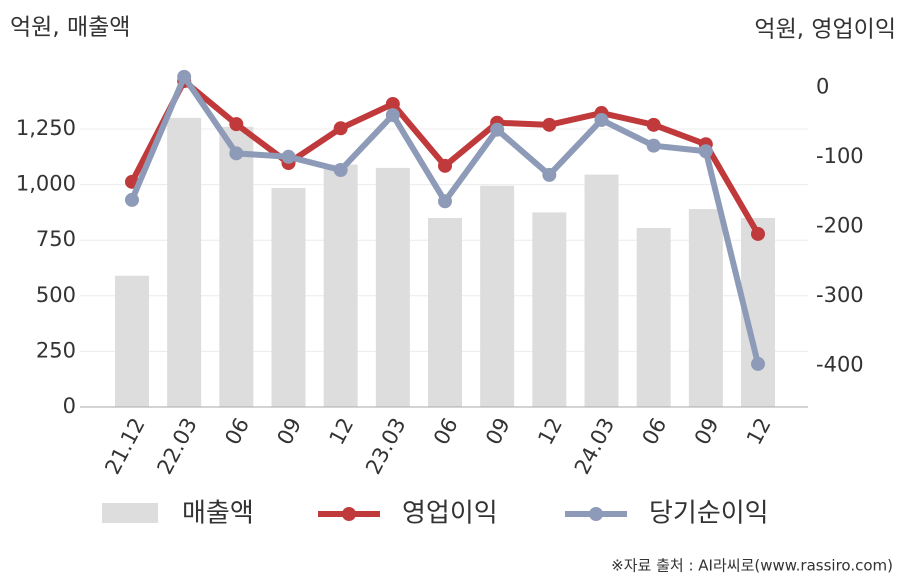 The width and height of the screenshot is (908, 580). Describe the element at coordinates (46, 184) in the screenshot. I see `y-tick-label: 1,000` at that location.